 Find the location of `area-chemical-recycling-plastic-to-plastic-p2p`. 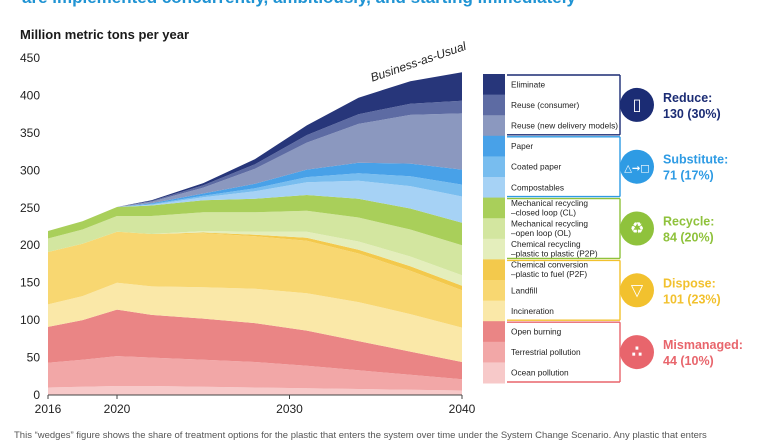

area-chemical-recycling-plastic-to-plastic-p2p is located at coordinates (255, 258).